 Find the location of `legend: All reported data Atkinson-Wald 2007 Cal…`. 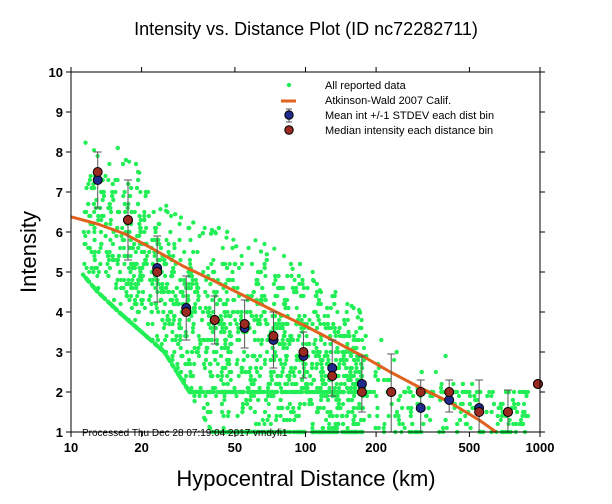

legend: All reported data Atkinson-Wald 2007 Cal… is located at coordinates (408, 108).